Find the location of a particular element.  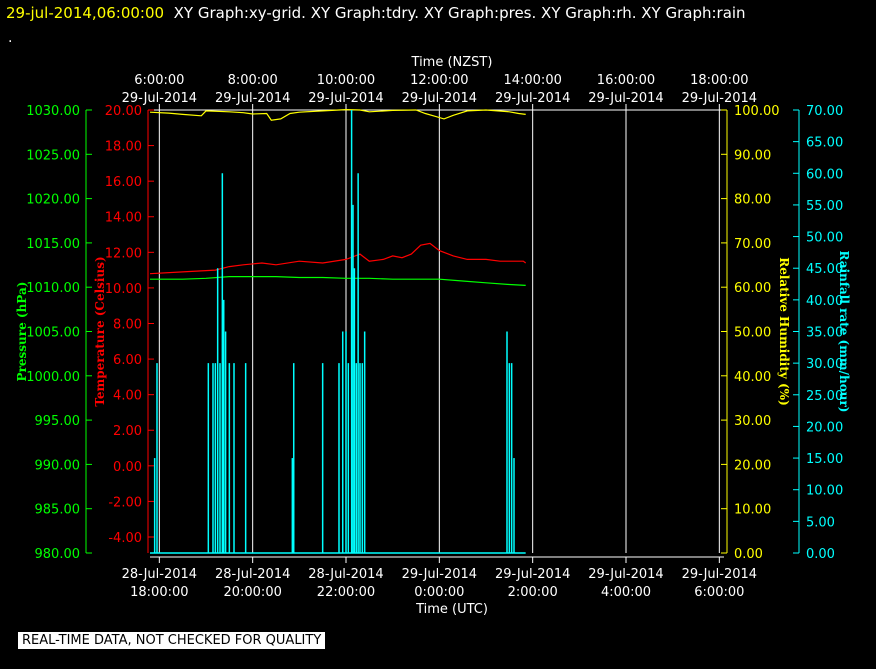

rainfall-tick-label: 0.00 is located at coordinates (820, 554).